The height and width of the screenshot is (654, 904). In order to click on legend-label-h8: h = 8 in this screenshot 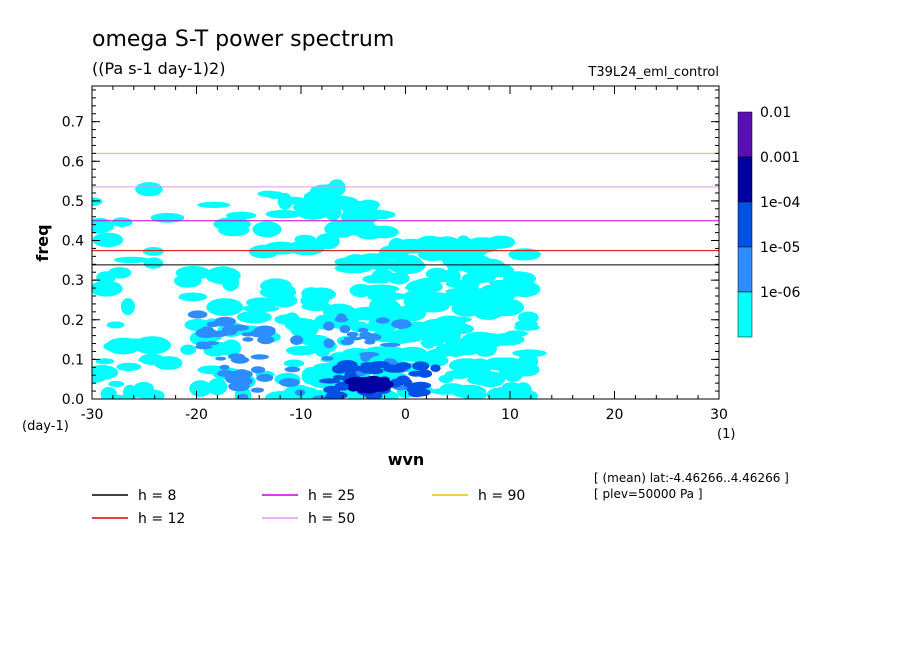, I will do `click(157, 496)`.